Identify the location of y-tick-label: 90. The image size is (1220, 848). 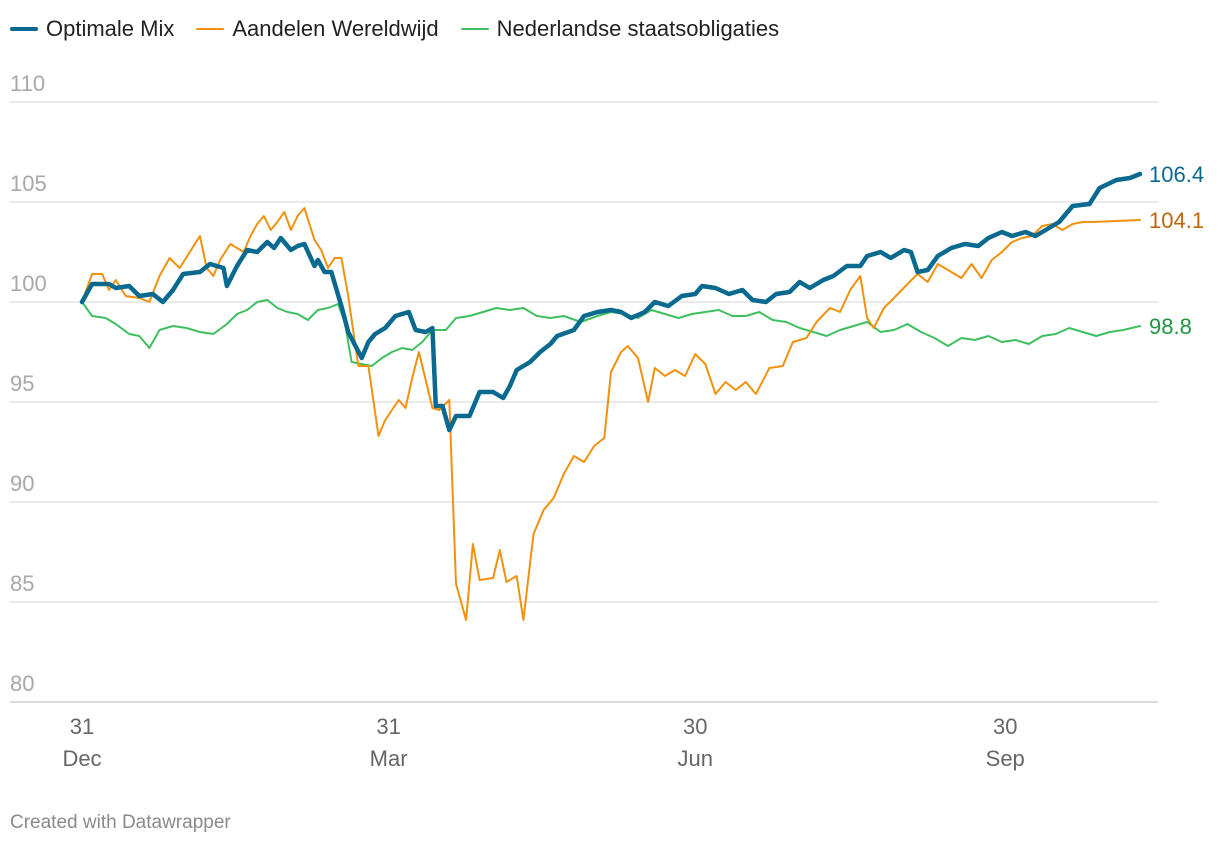
(22, 483).